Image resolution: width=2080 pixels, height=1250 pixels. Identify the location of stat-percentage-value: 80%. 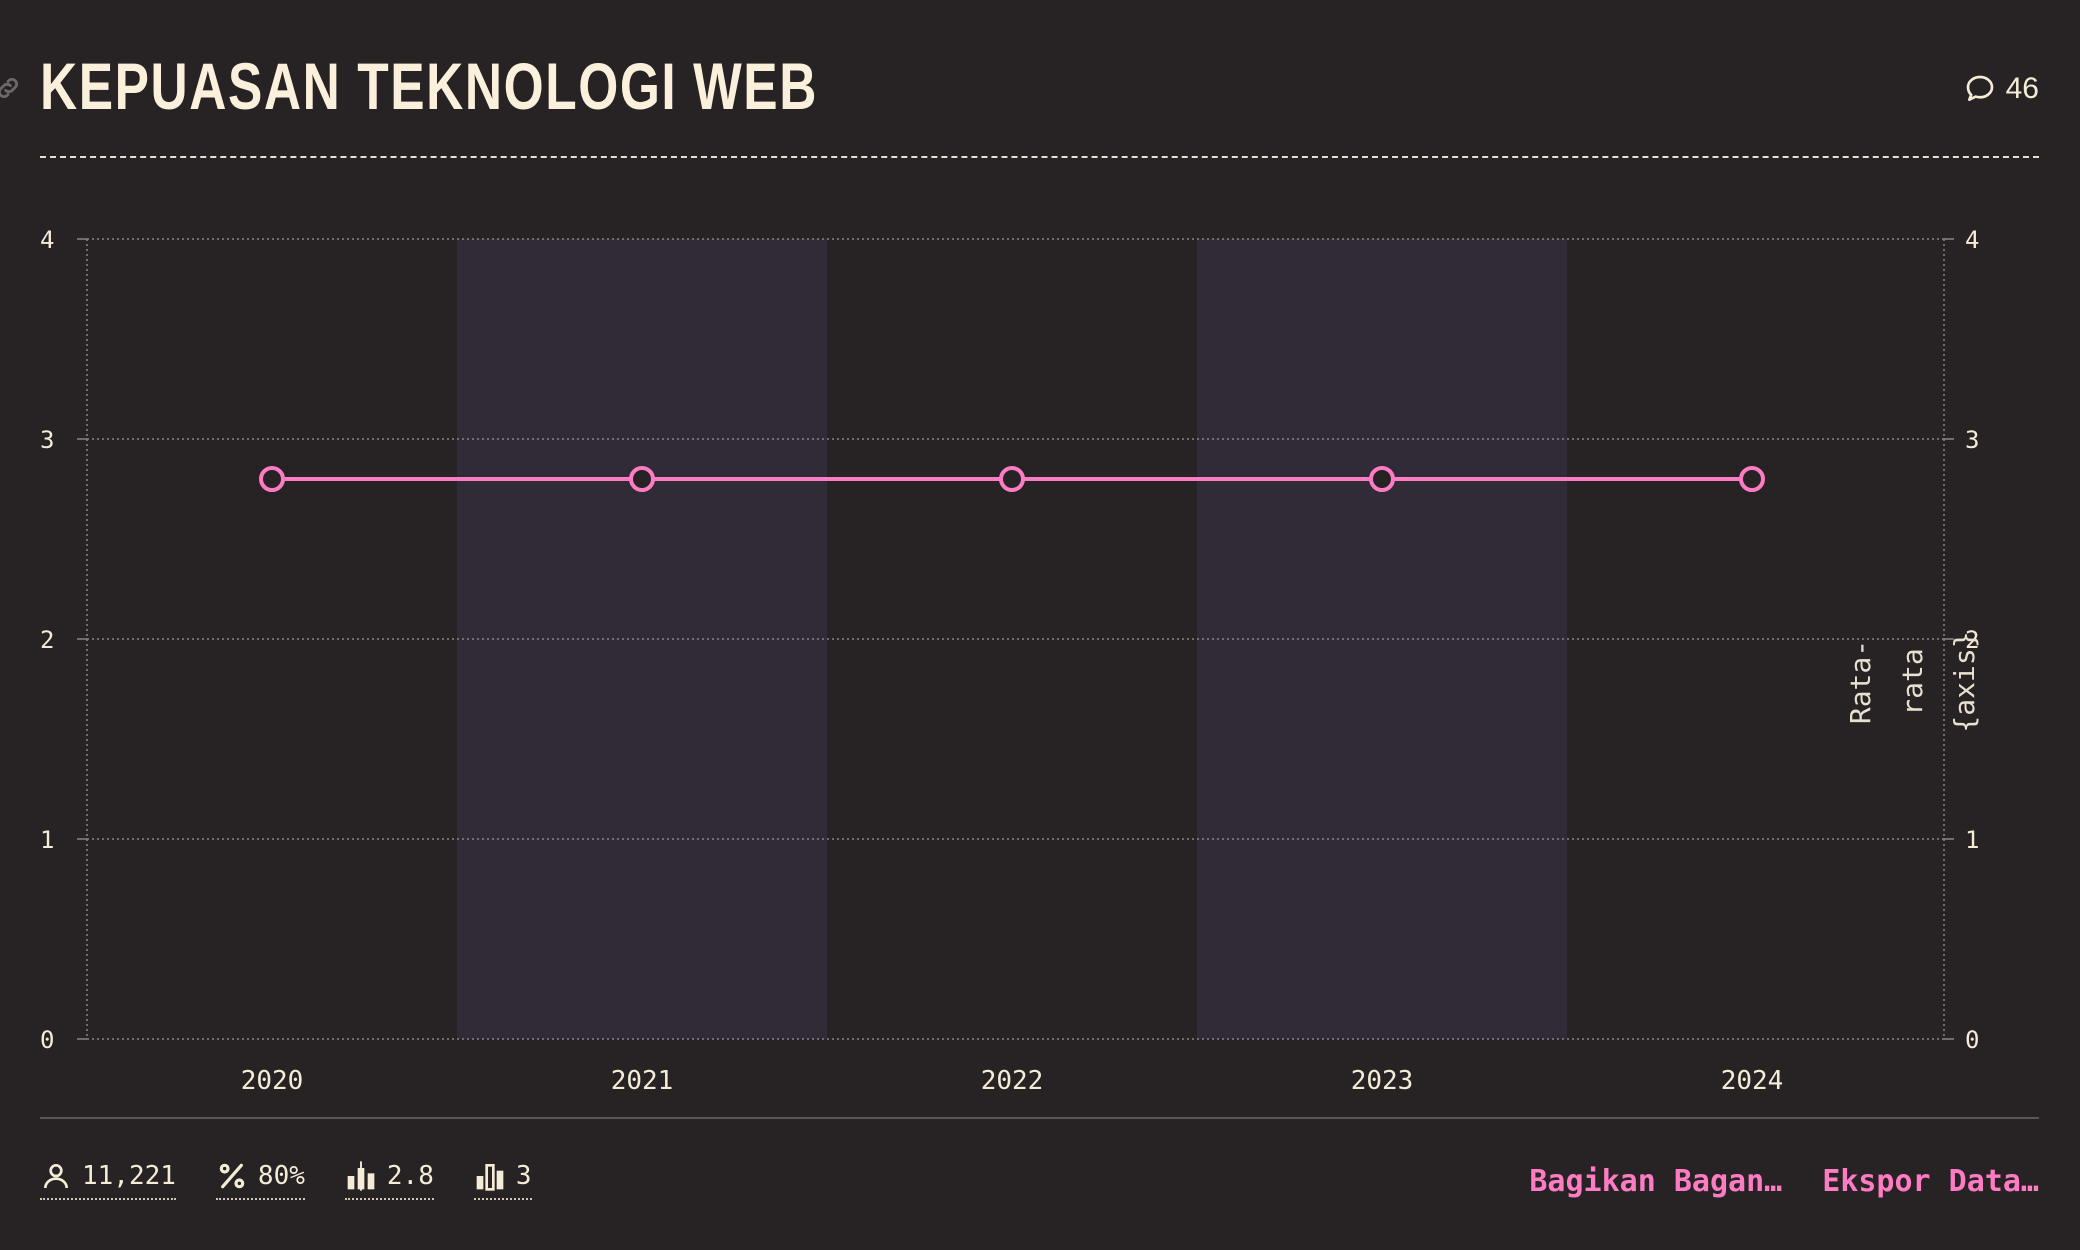
(281, 1176).